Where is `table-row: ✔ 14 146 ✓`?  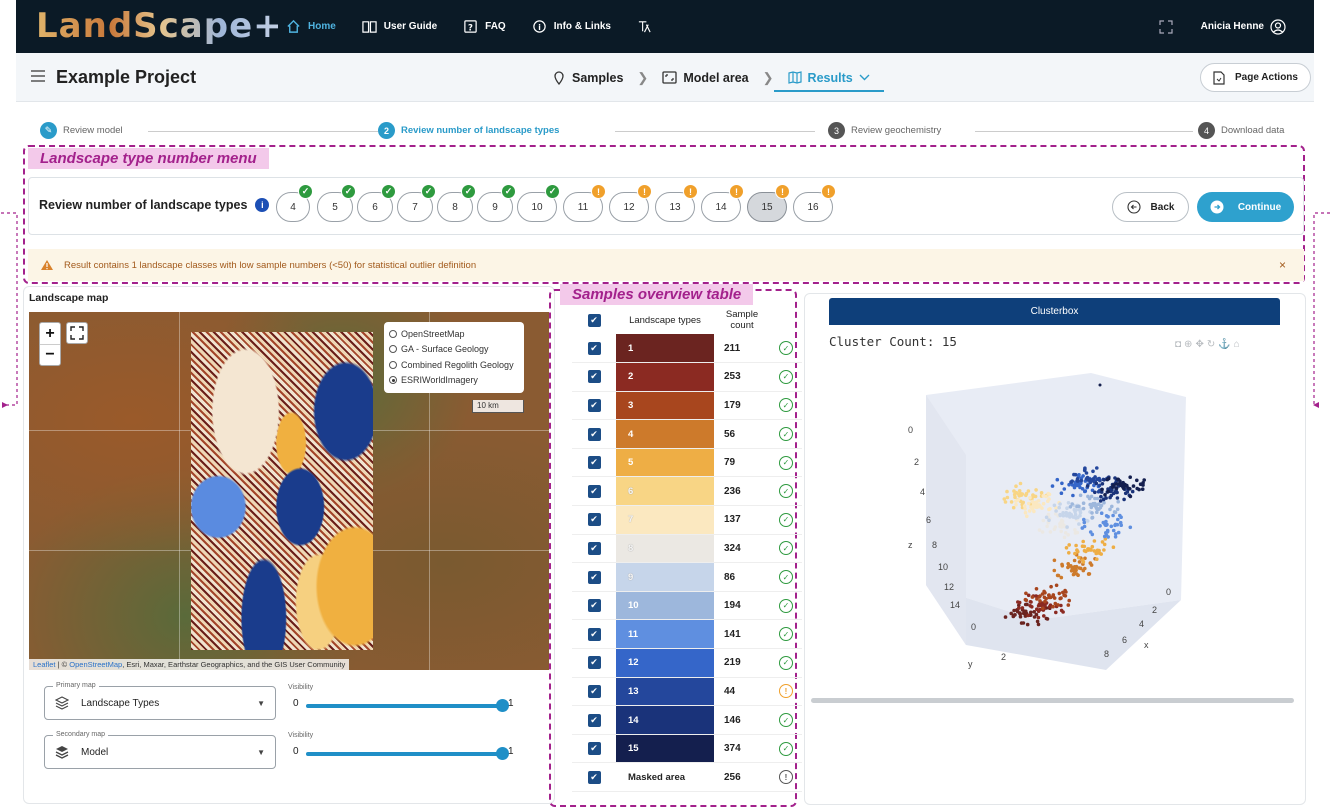 table-row: ✔ 14 146 ✓ is located at coordinates (687, 720).